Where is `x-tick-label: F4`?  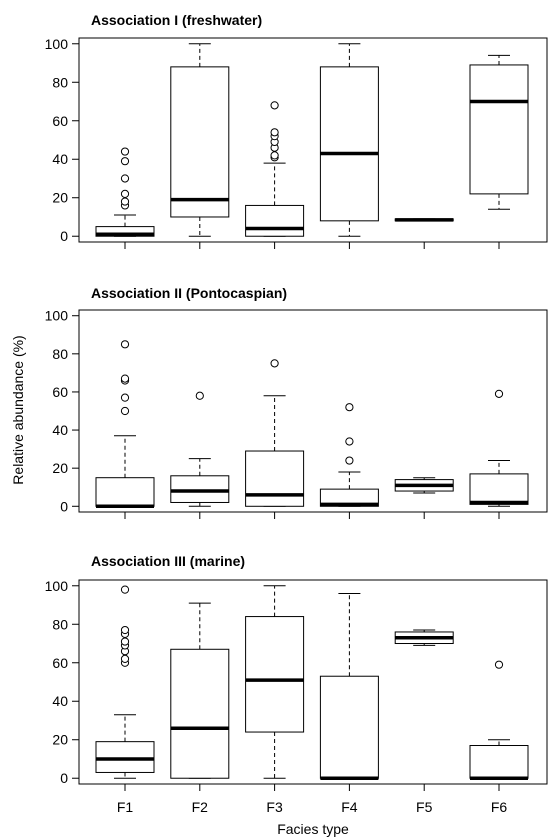
x-tick-label: F4 is located at coordinates (349, 807).